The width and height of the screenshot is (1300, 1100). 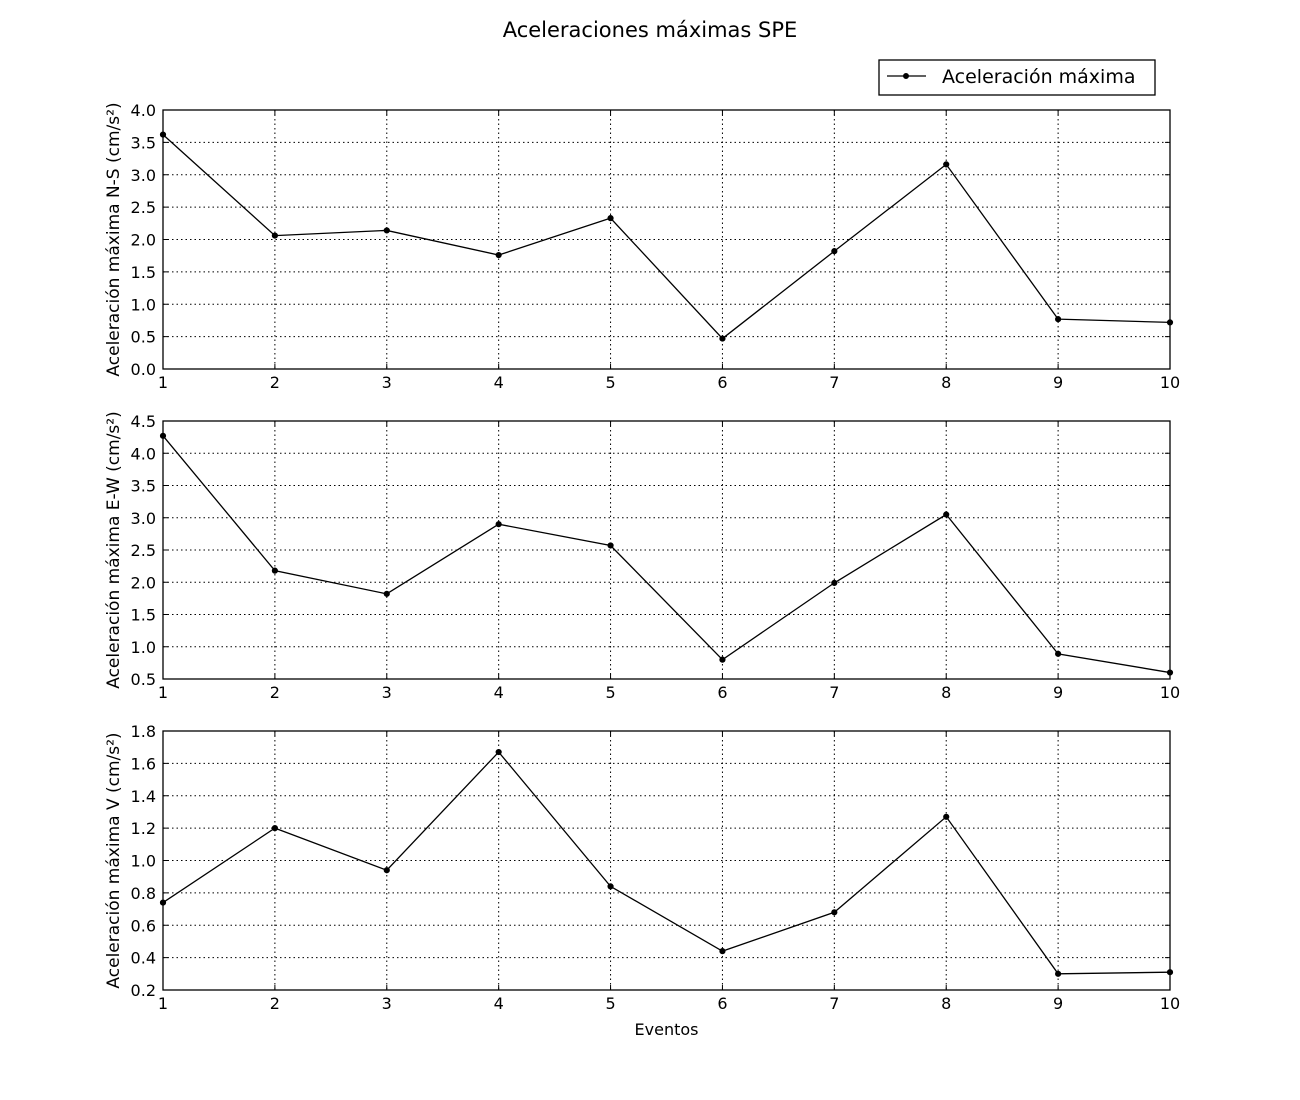 What do you see at coordinates (143, 142) in the screenshot?
I see `ns-y-tick-label-8: 3.5` at bounding box center [143, 142].